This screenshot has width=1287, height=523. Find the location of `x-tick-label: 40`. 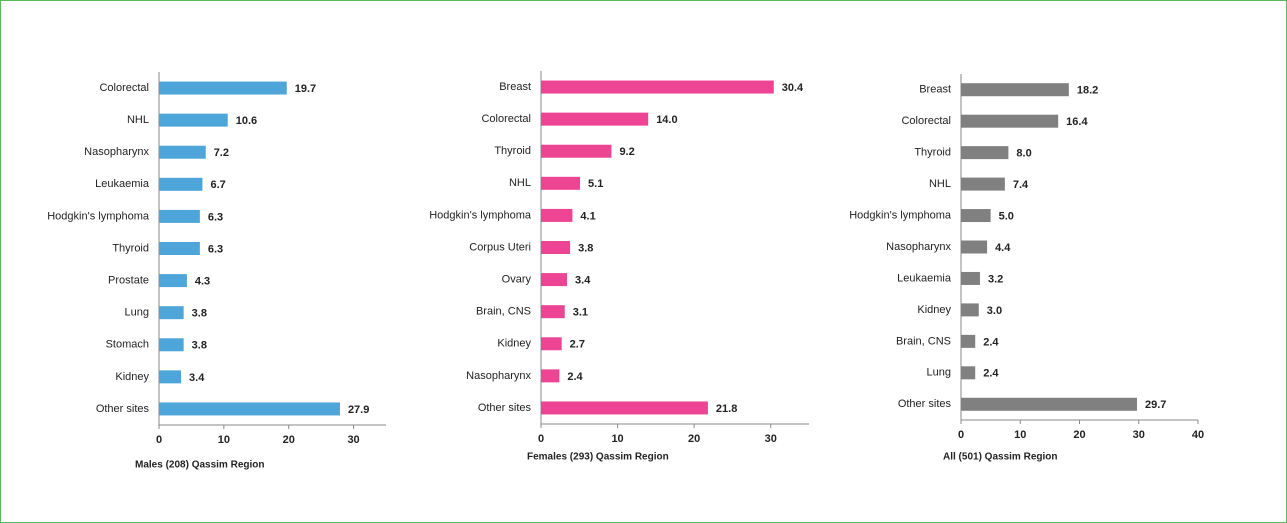

x-tick-label: 40 is located at coordinates (1198, 435).